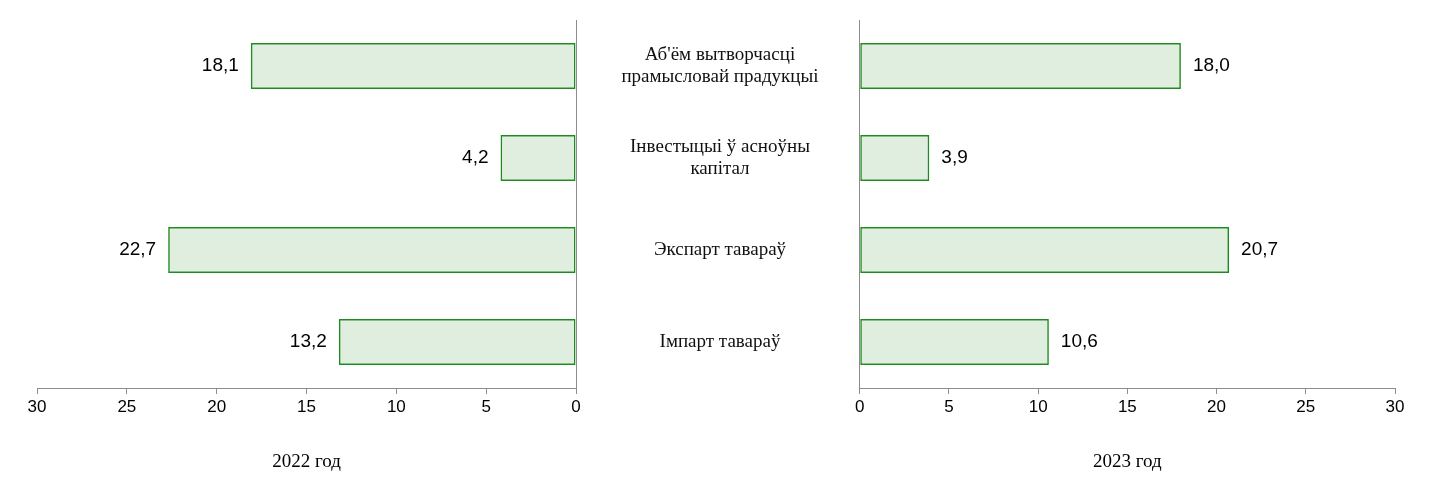  Describe the element at coordinates (1128, 460) in the screenshot. I see `x-axis-title: 2023 год` at that location.